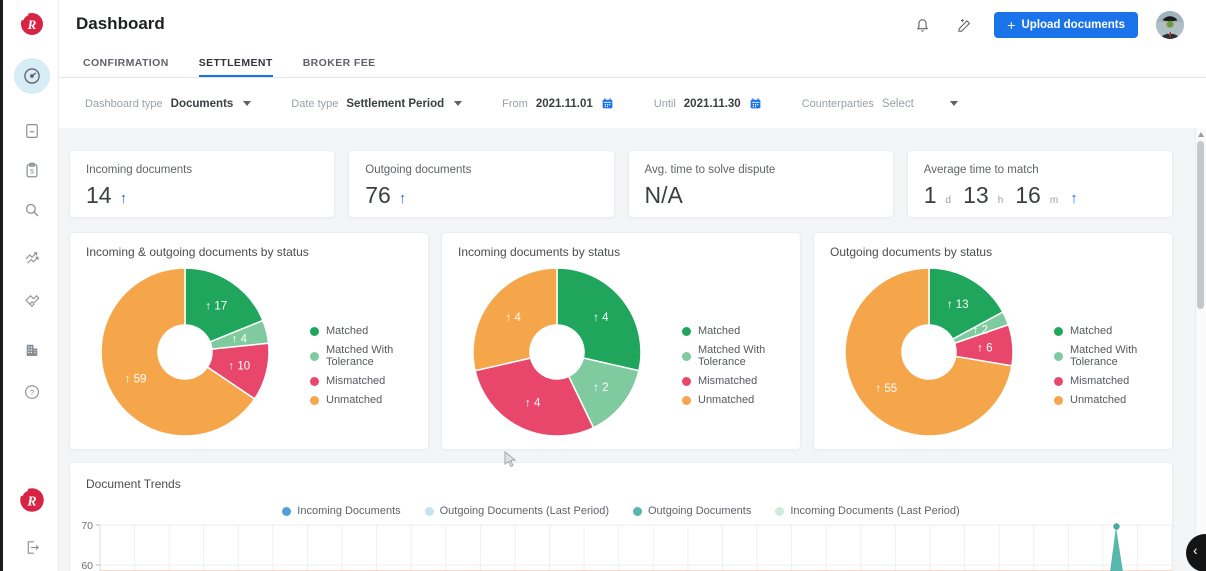  Describe the element at coordinates (87, 565) in the screenshot. I see `y-tick-60: 60` at that location.